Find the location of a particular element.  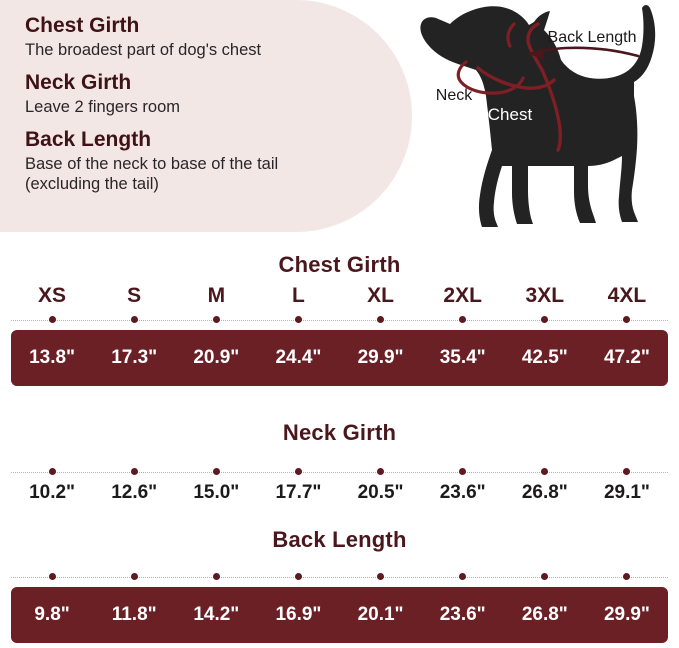

size-label-xs: XS is located at coordinates (52, 295).